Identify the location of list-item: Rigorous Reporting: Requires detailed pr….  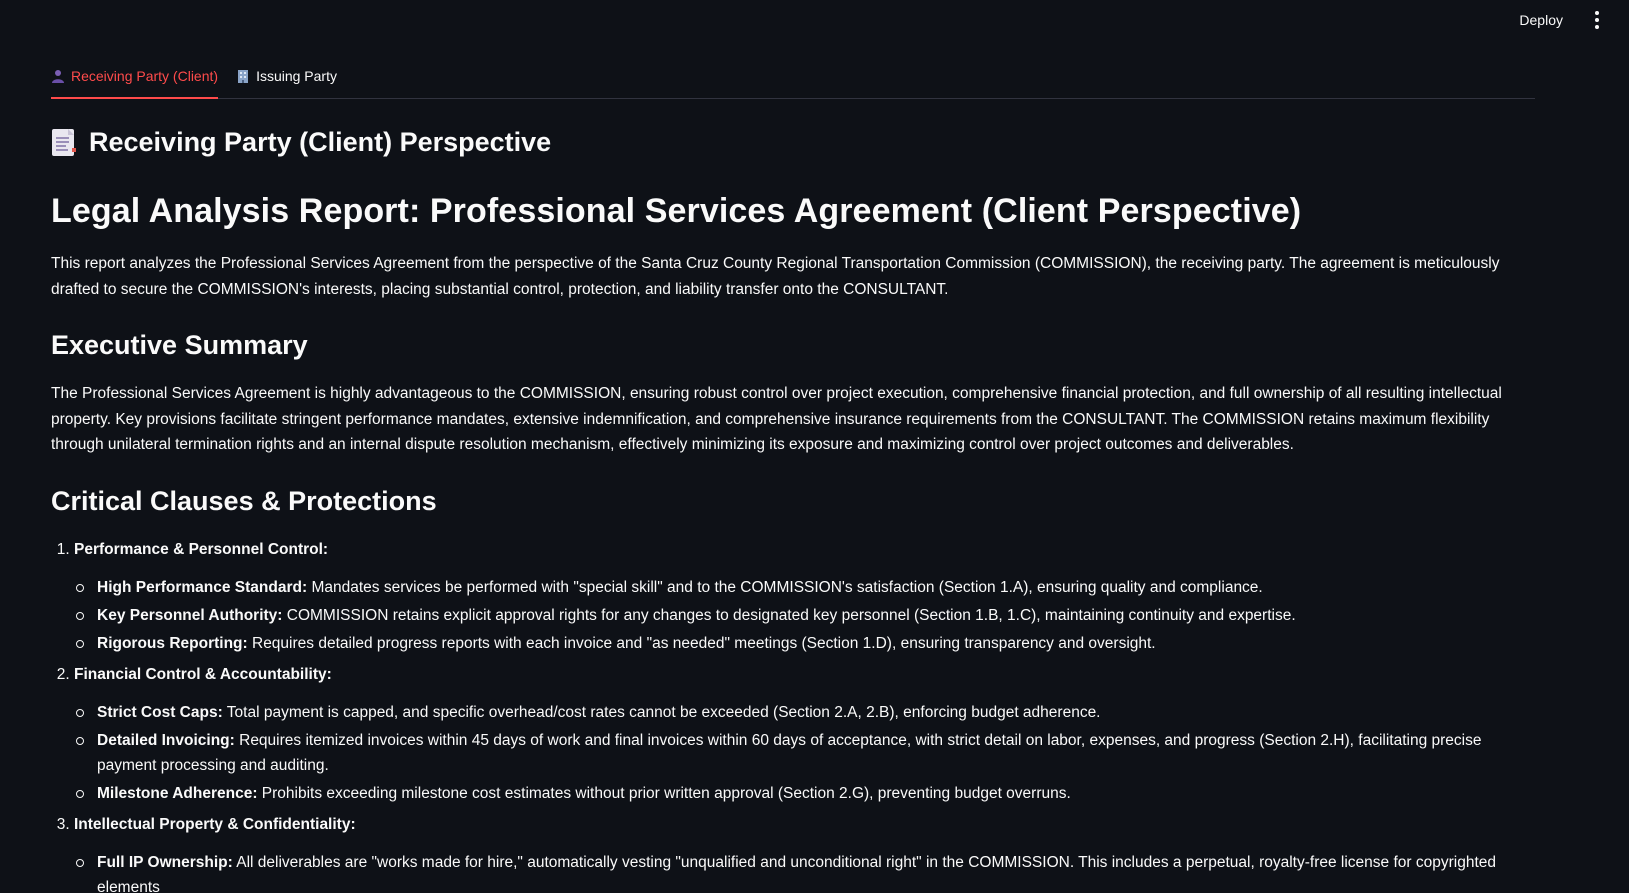
(804, 643).